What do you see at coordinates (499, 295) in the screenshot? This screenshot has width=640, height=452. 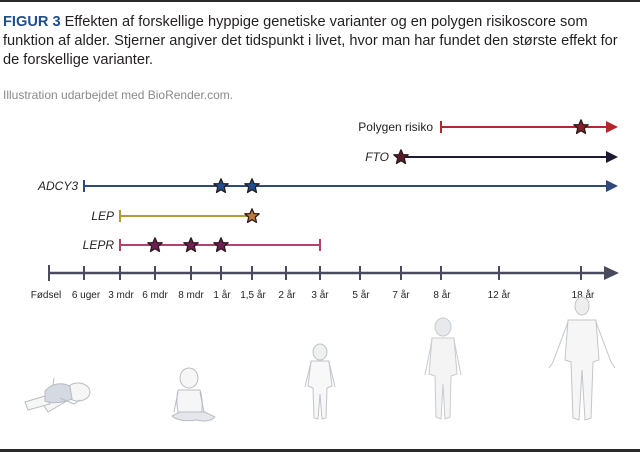 I see `tick-label: 12 år` at bounding box center [499, 295].